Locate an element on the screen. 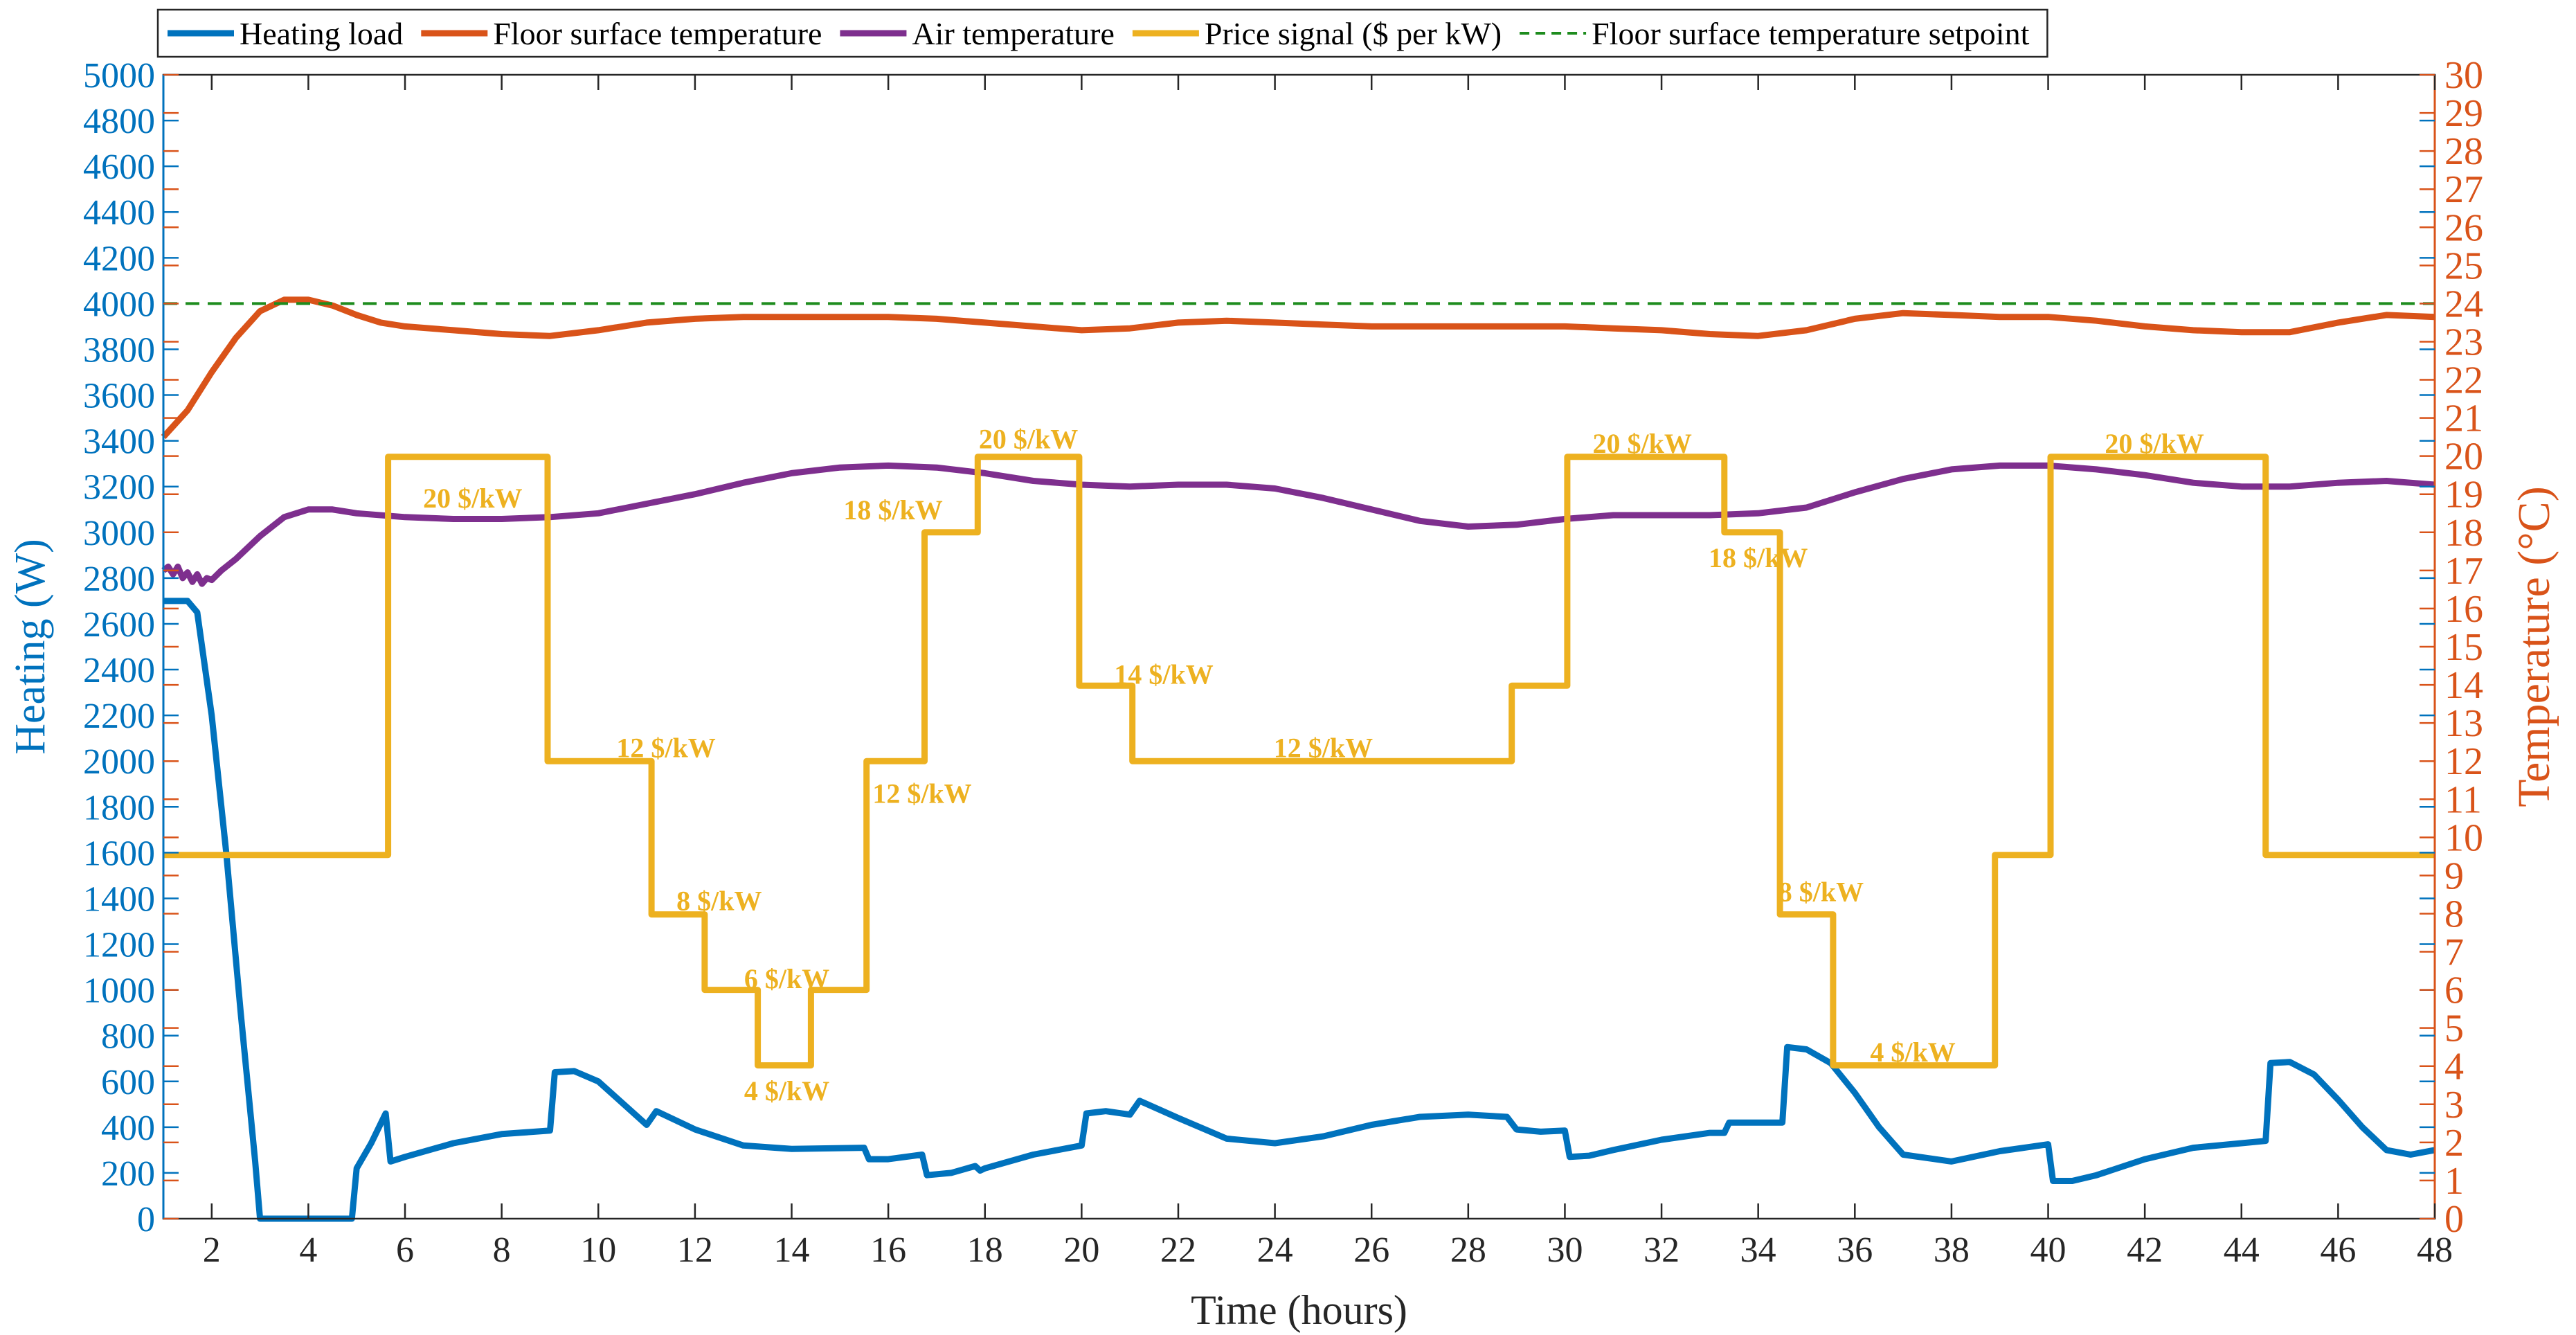  left-y-tick-label: 800 is located at coordinates (128, 1037).